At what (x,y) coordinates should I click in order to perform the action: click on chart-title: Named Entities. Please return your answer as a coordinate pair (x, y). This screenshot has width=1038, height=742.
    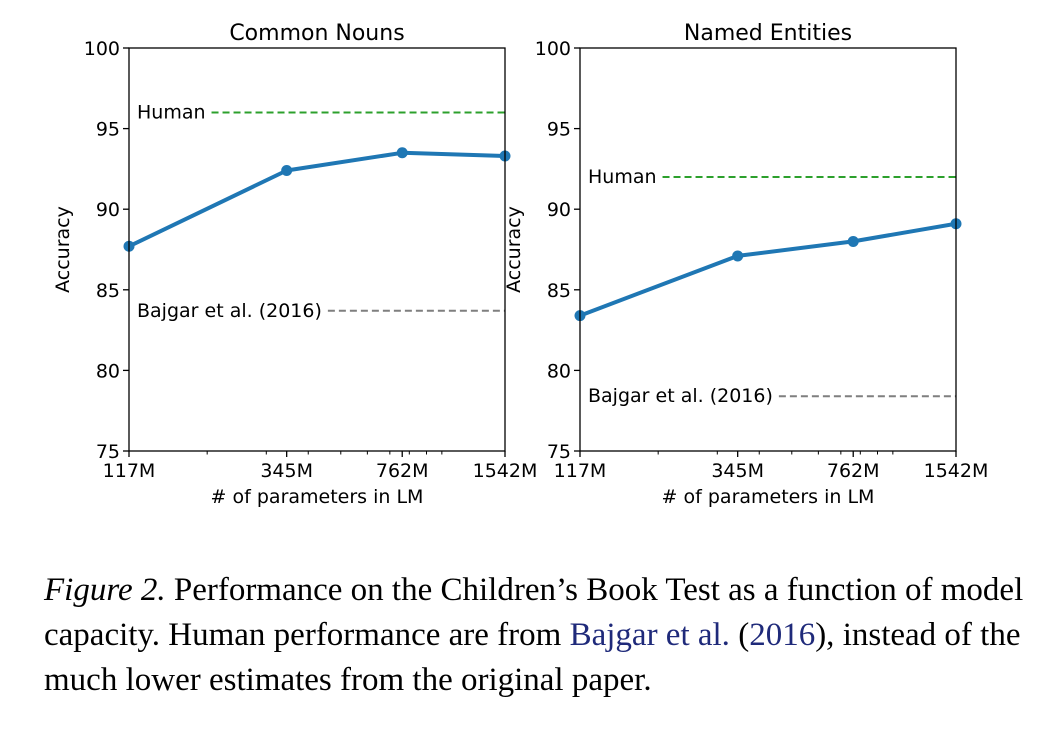
    Looking at the image, I should click on (768, 33).